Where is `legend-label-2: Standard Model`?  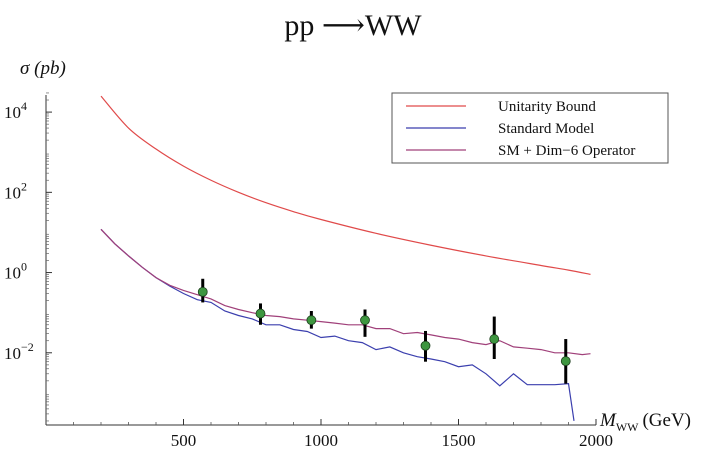 legend-label-2: Standard Model is located at coordinates (546, 129).